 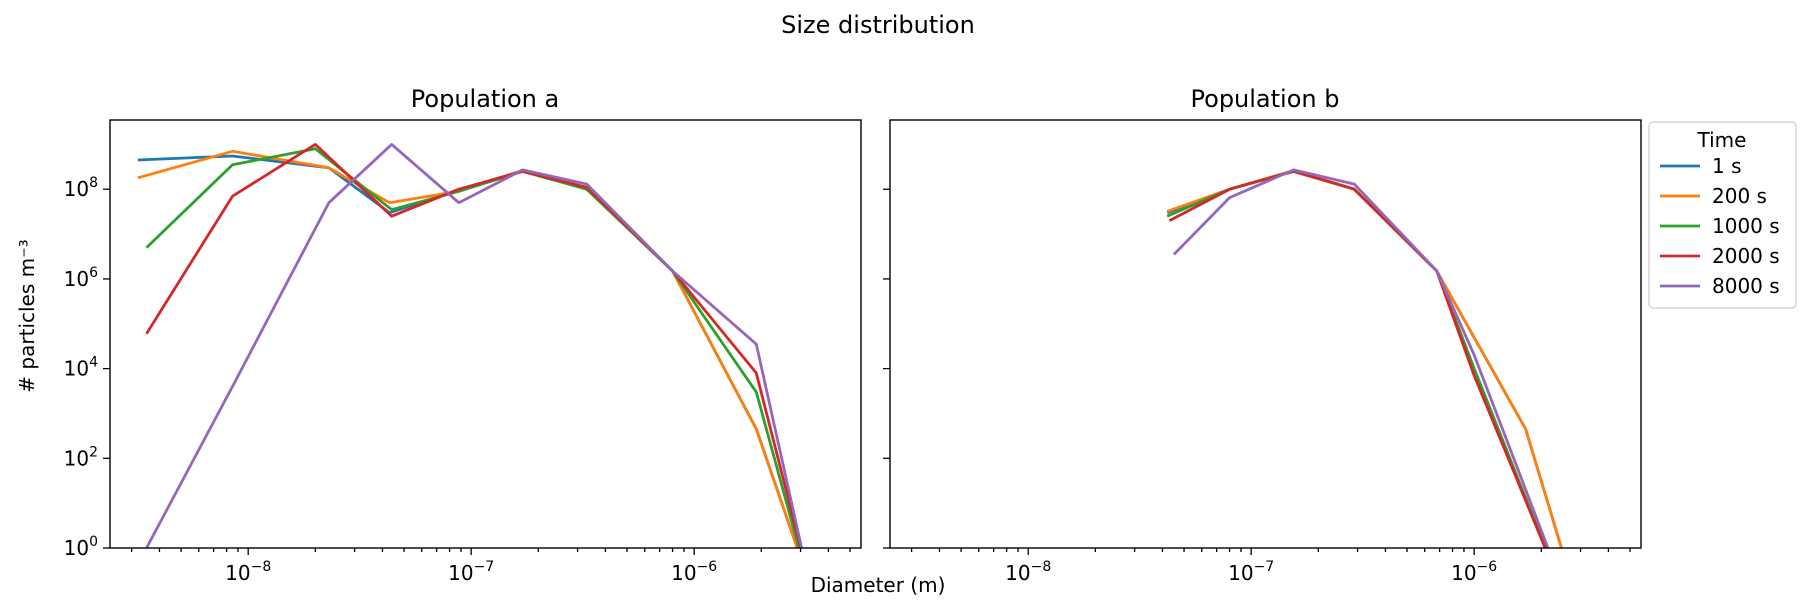 What do you see at coordinates (1746, 256) in the screenshot?
I see `legend-entry-label: 2000 s` at bounding box center [1746, 256].